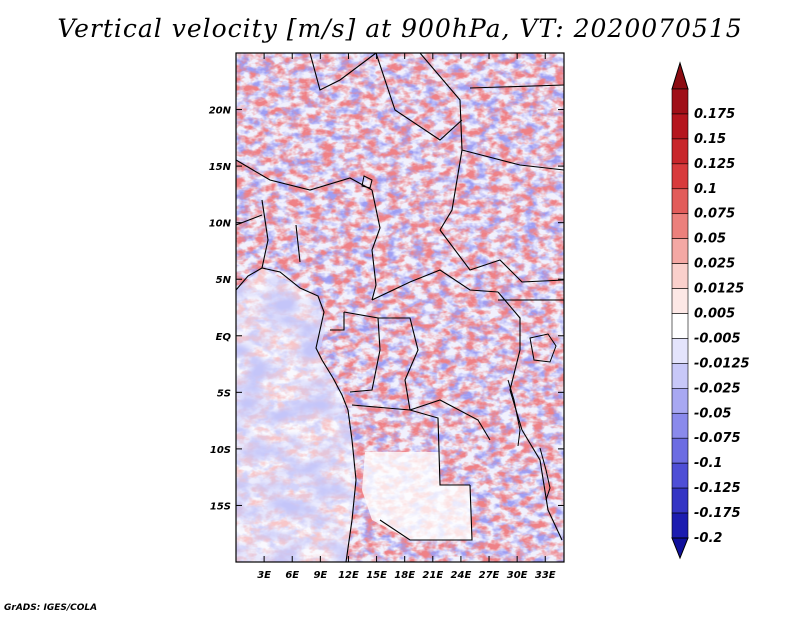  What do you see at coordinates (712, 413) in the screenshot?
I see `colorbar-label: -0.05` at bounding box center [712, 413].